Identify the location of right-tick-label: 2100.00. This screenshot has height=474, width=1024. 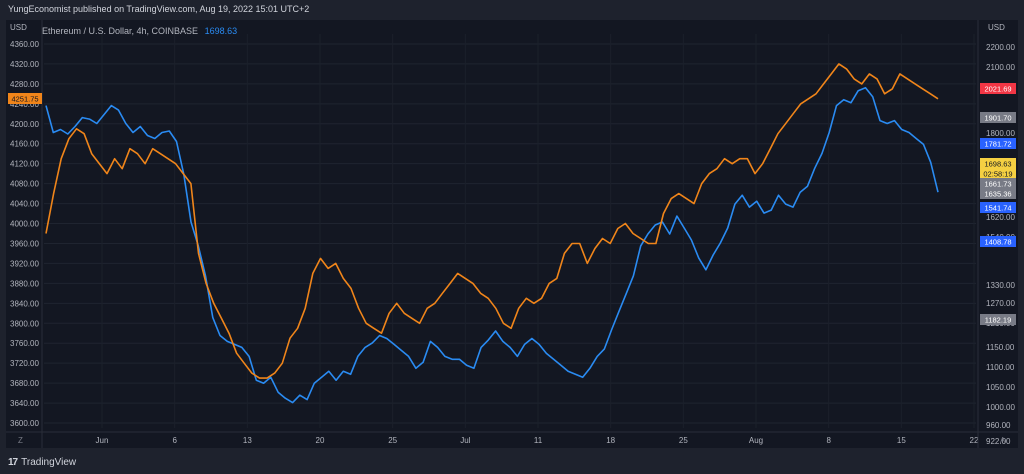
(1000, 67).